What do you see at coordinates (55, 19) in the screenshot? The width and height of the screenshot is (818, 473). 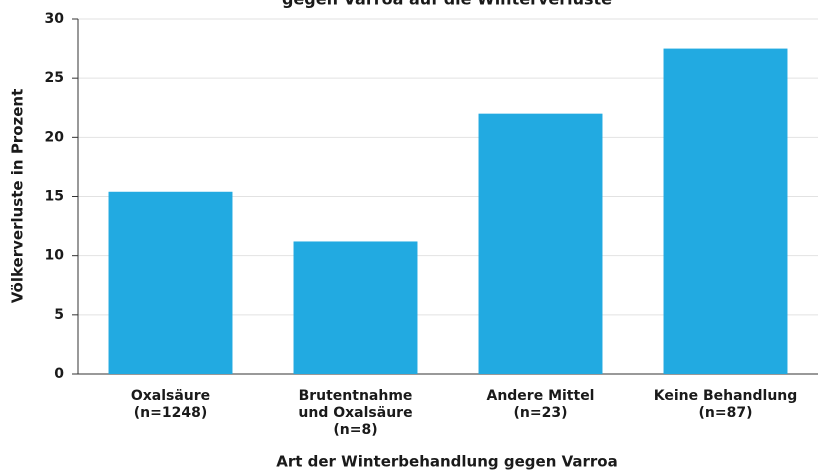 I see `y-tick-label: 30` at bounding box center [55, 19].